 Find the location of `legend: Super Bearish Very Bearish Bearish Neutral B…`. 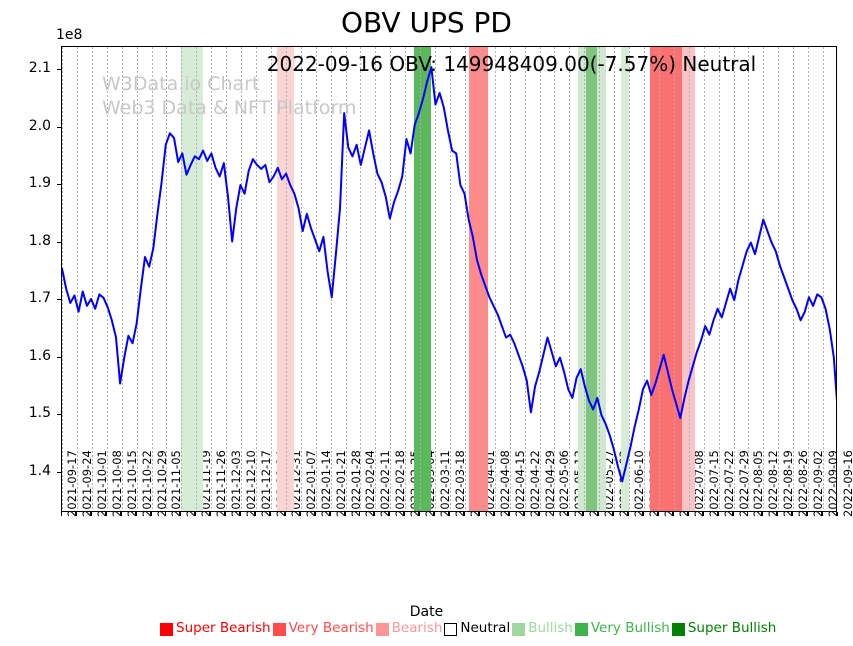

legend: Super Bearish Very Bearish Bearish Neutral B… is located at coordinates (503, 629).